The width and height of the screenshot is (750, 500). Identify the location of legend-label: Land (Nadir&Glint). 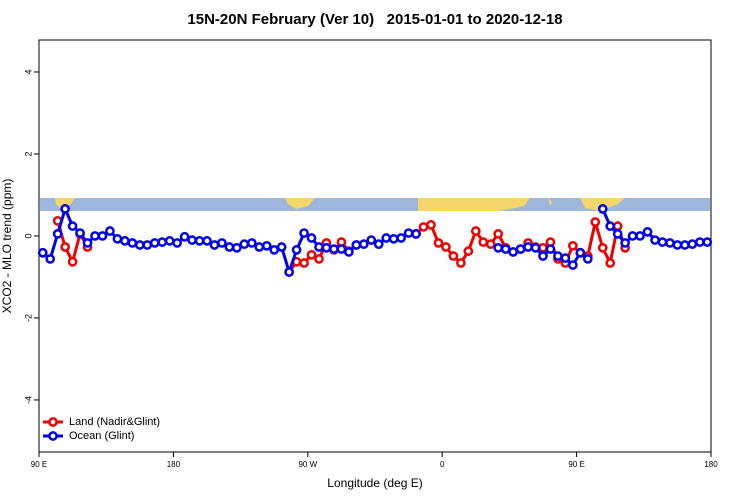
(114, 422).